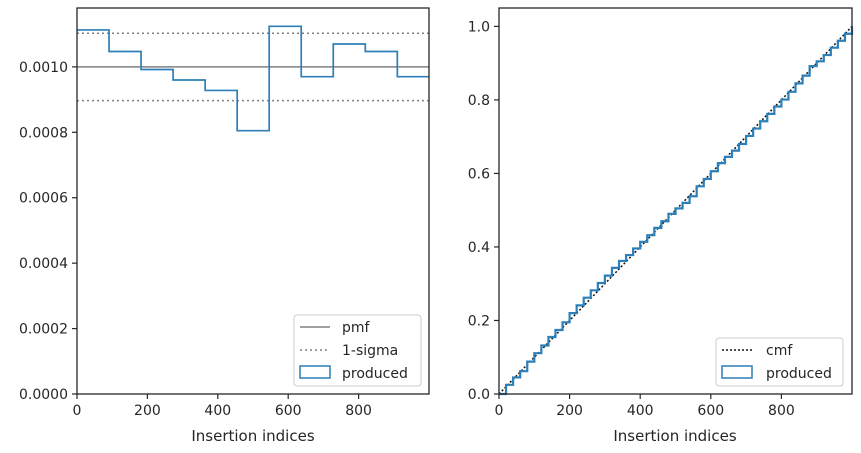 The width and height of the screenshot is (861, 453). What do you see at coordinates (640, 411) in the screenshot?
I see `cmf-x-tick-label: 400` at bounding box center [640, 411].